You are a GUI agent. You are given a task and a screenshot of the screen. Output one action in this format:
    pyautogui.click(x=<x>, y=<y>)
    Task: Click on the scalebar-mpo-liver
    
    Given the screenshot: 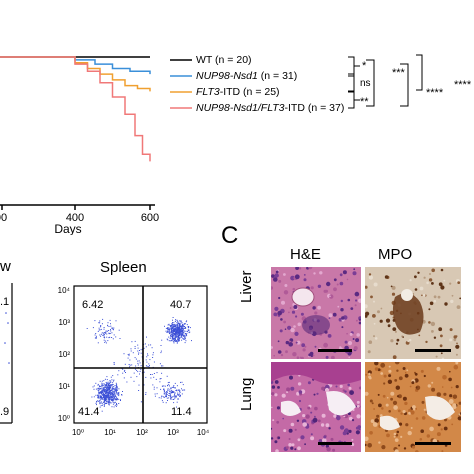 What is the action you would take?
    pyautogui.click(x=433, y=350)
    